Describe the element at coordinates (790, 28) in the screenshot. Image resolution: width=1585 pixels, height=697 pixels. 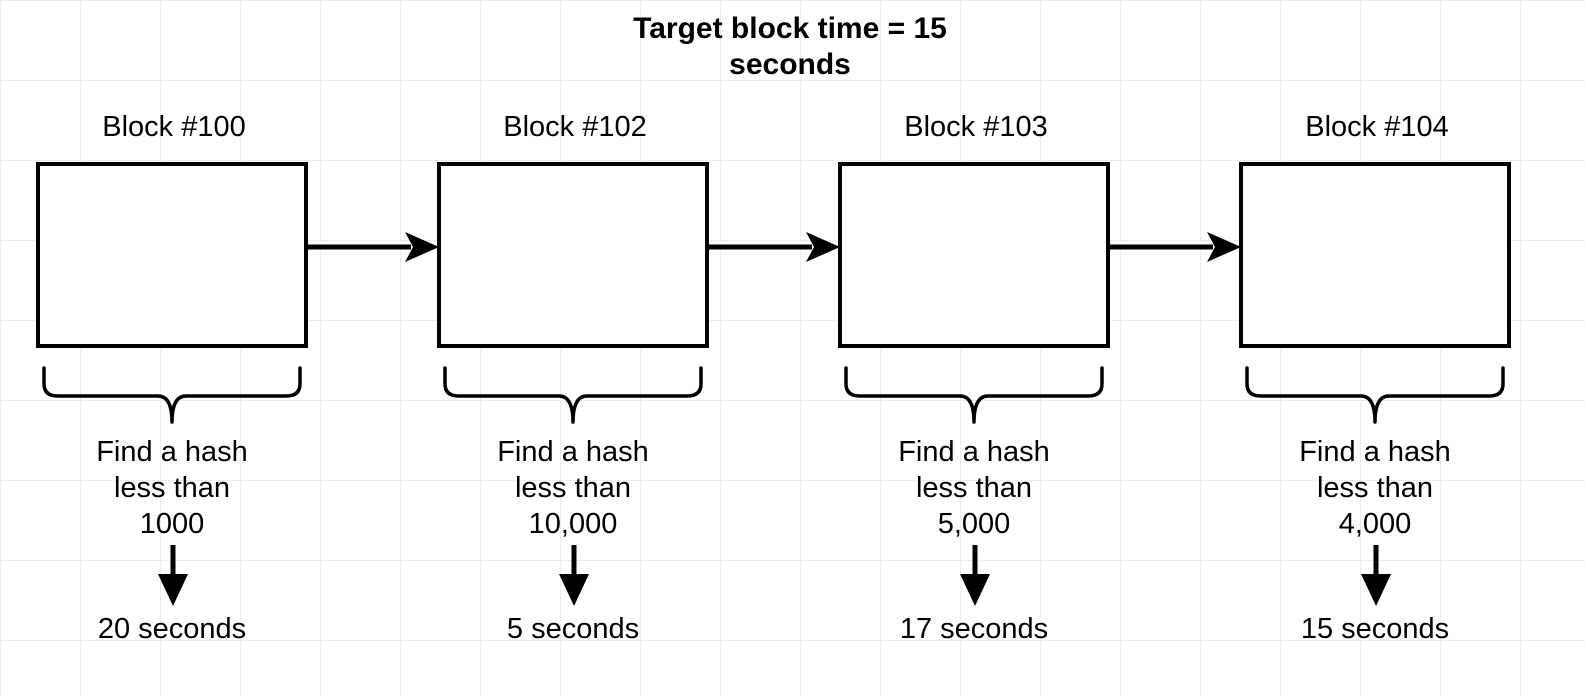
I see `diagram-title-line-1: Target block time = 15` at that location.